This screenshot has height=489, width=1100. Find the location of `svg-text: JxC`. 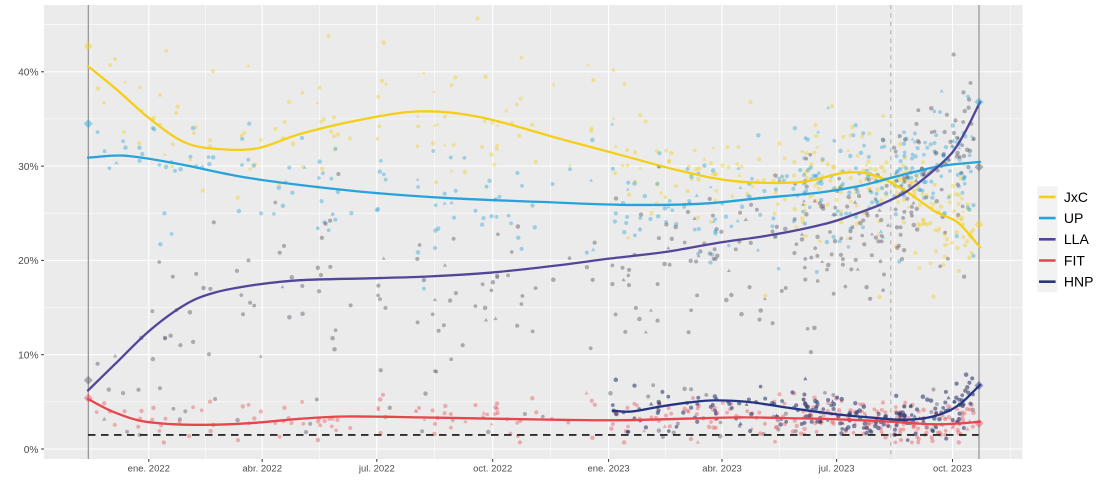

svg-text: JxC is located at coordinates (1076, 197).